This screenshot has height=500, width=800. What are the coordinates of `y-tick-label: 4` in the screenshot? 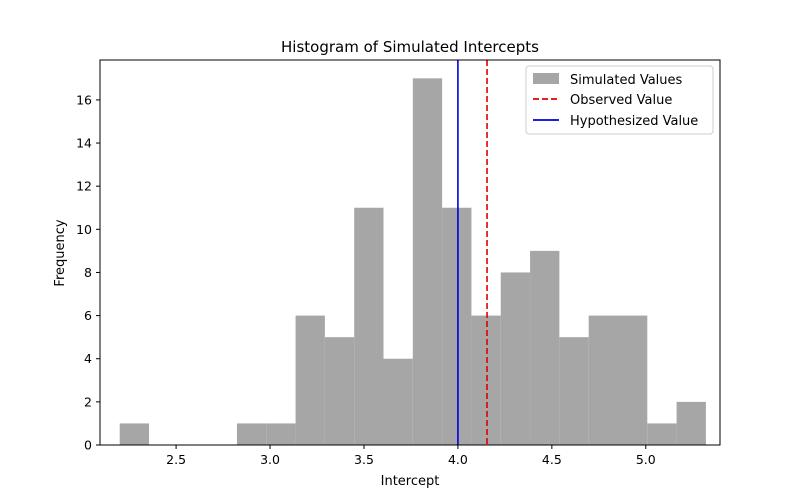 It's located at (88, 358).